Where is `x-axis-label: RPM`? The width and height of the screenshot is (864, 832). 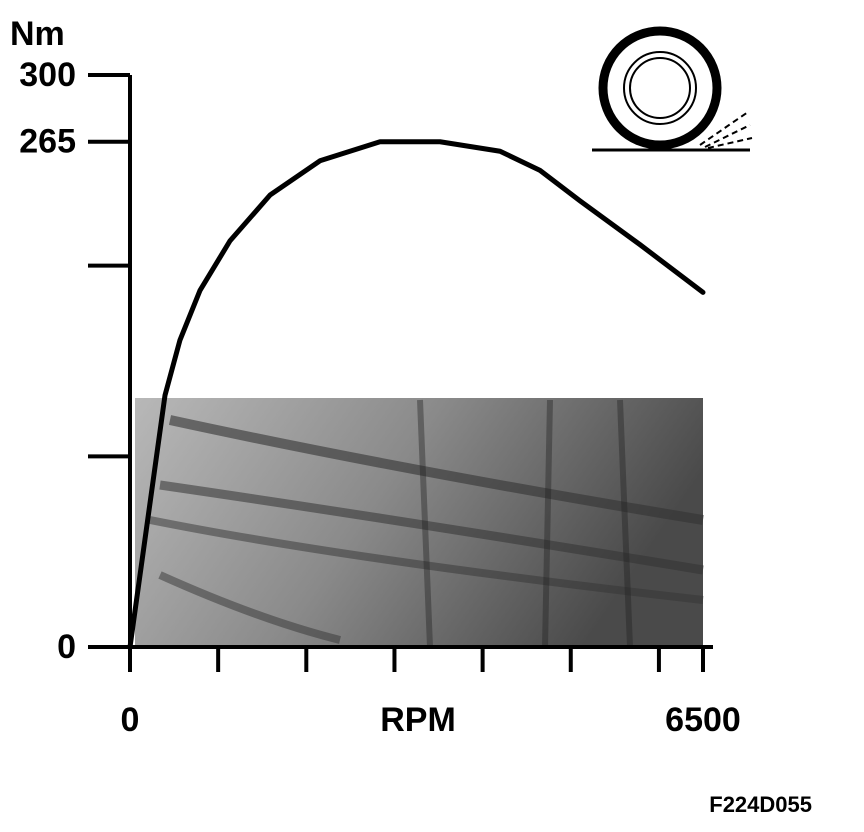 x-axis-label: RPM is located at coordinates (418, 720).